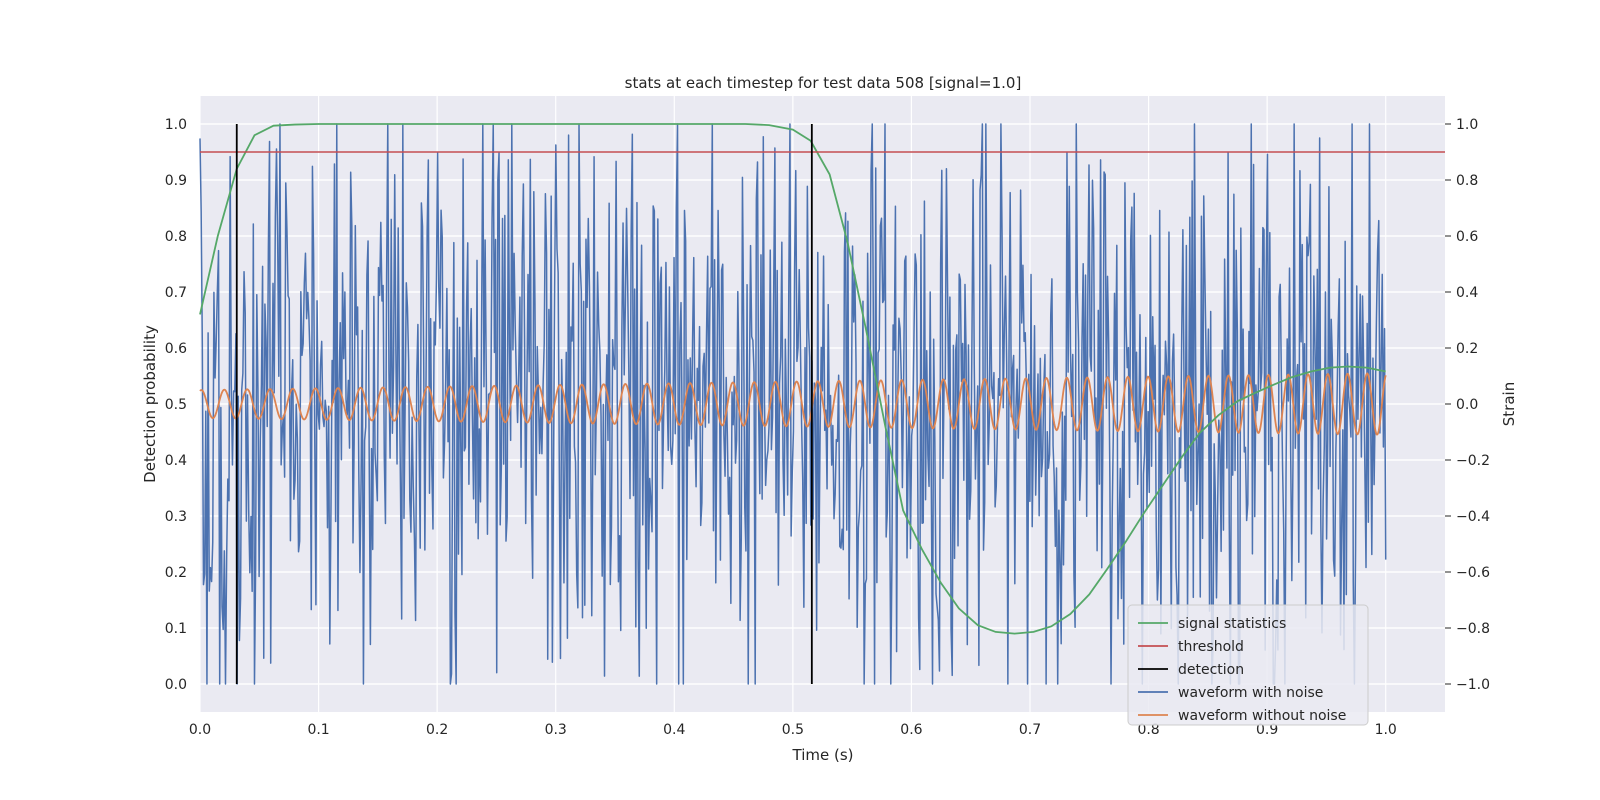  What do you see at coordinates (1467, 237) in the screenshot?
I see `y-right-tick-label: 0.6` at bounding box center [1467, 237].